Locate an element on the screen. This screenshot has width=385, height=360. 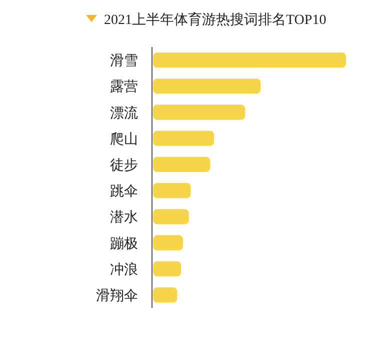
y-tick-label: 露营 is located at coordinates (124, 87).